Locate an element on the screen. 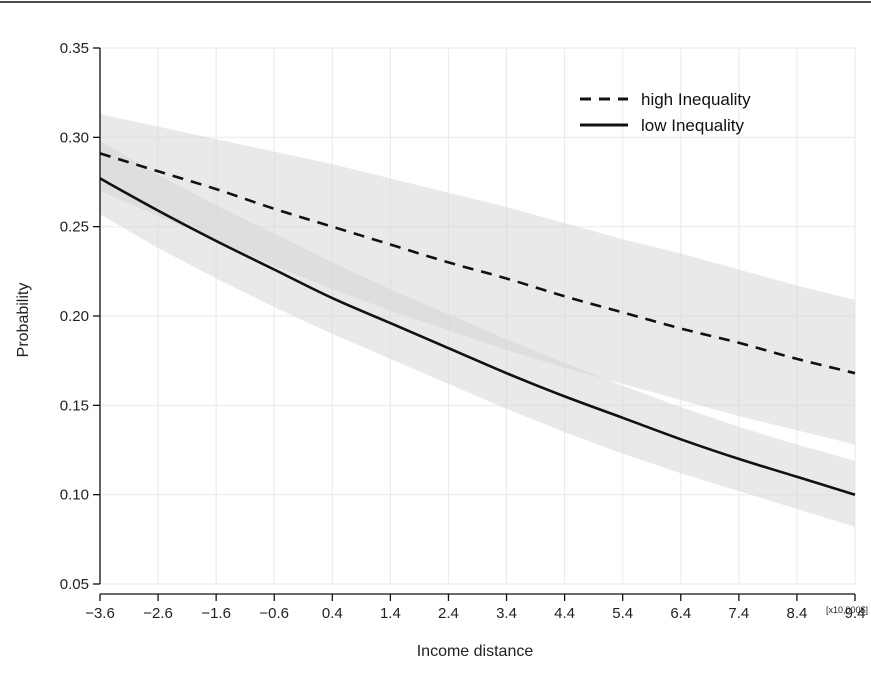 The height and width of the screenshot is (682, 871). x-tick-label-3: −0.6 is located at coordinates (274, 613).